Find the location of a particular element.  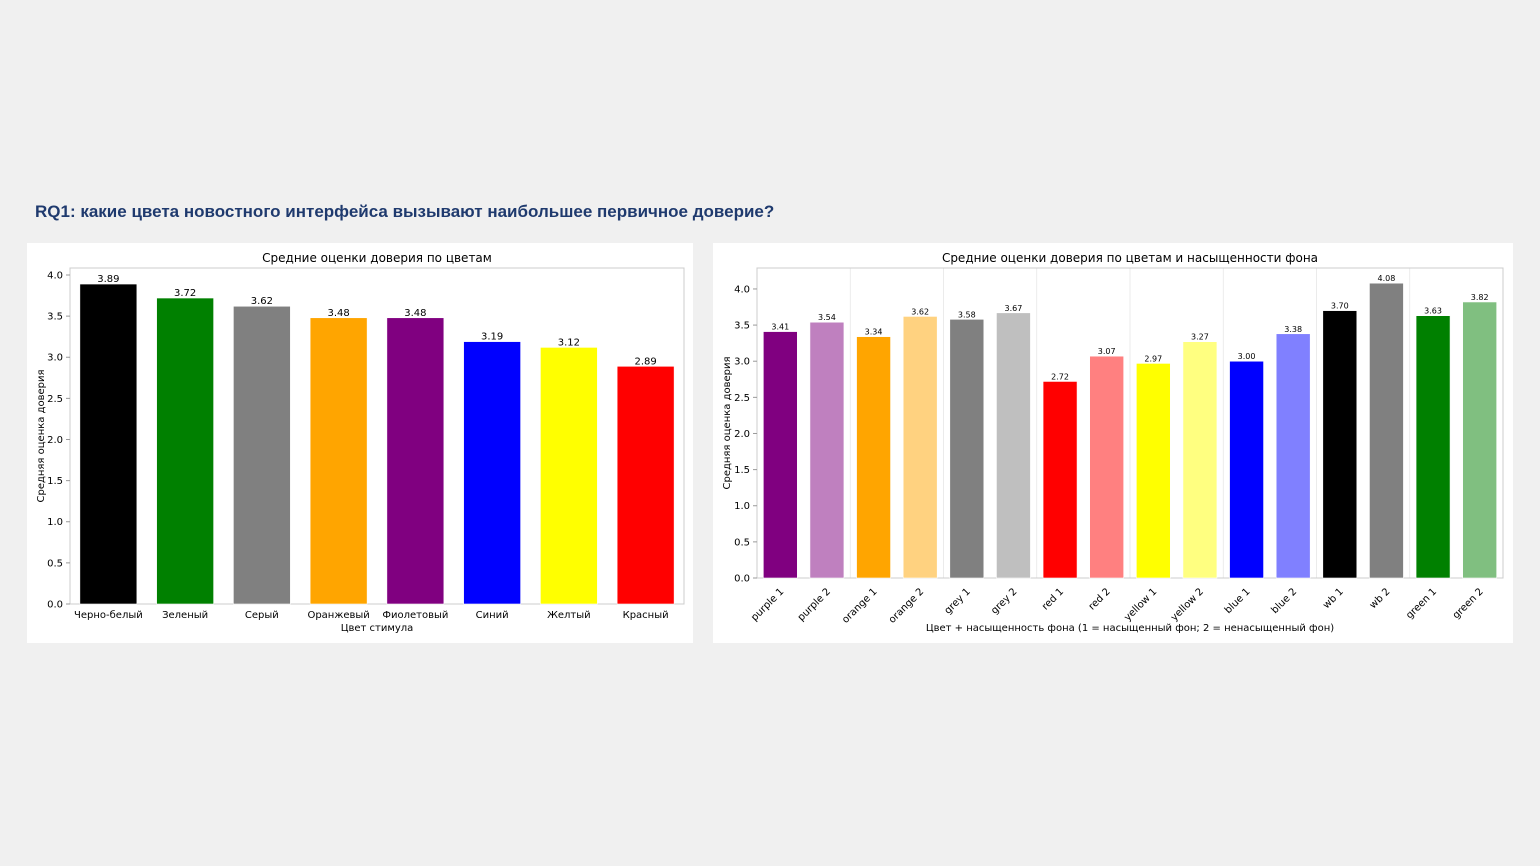

x-tick-label: orange 2 is located at coordinates (906, 605).